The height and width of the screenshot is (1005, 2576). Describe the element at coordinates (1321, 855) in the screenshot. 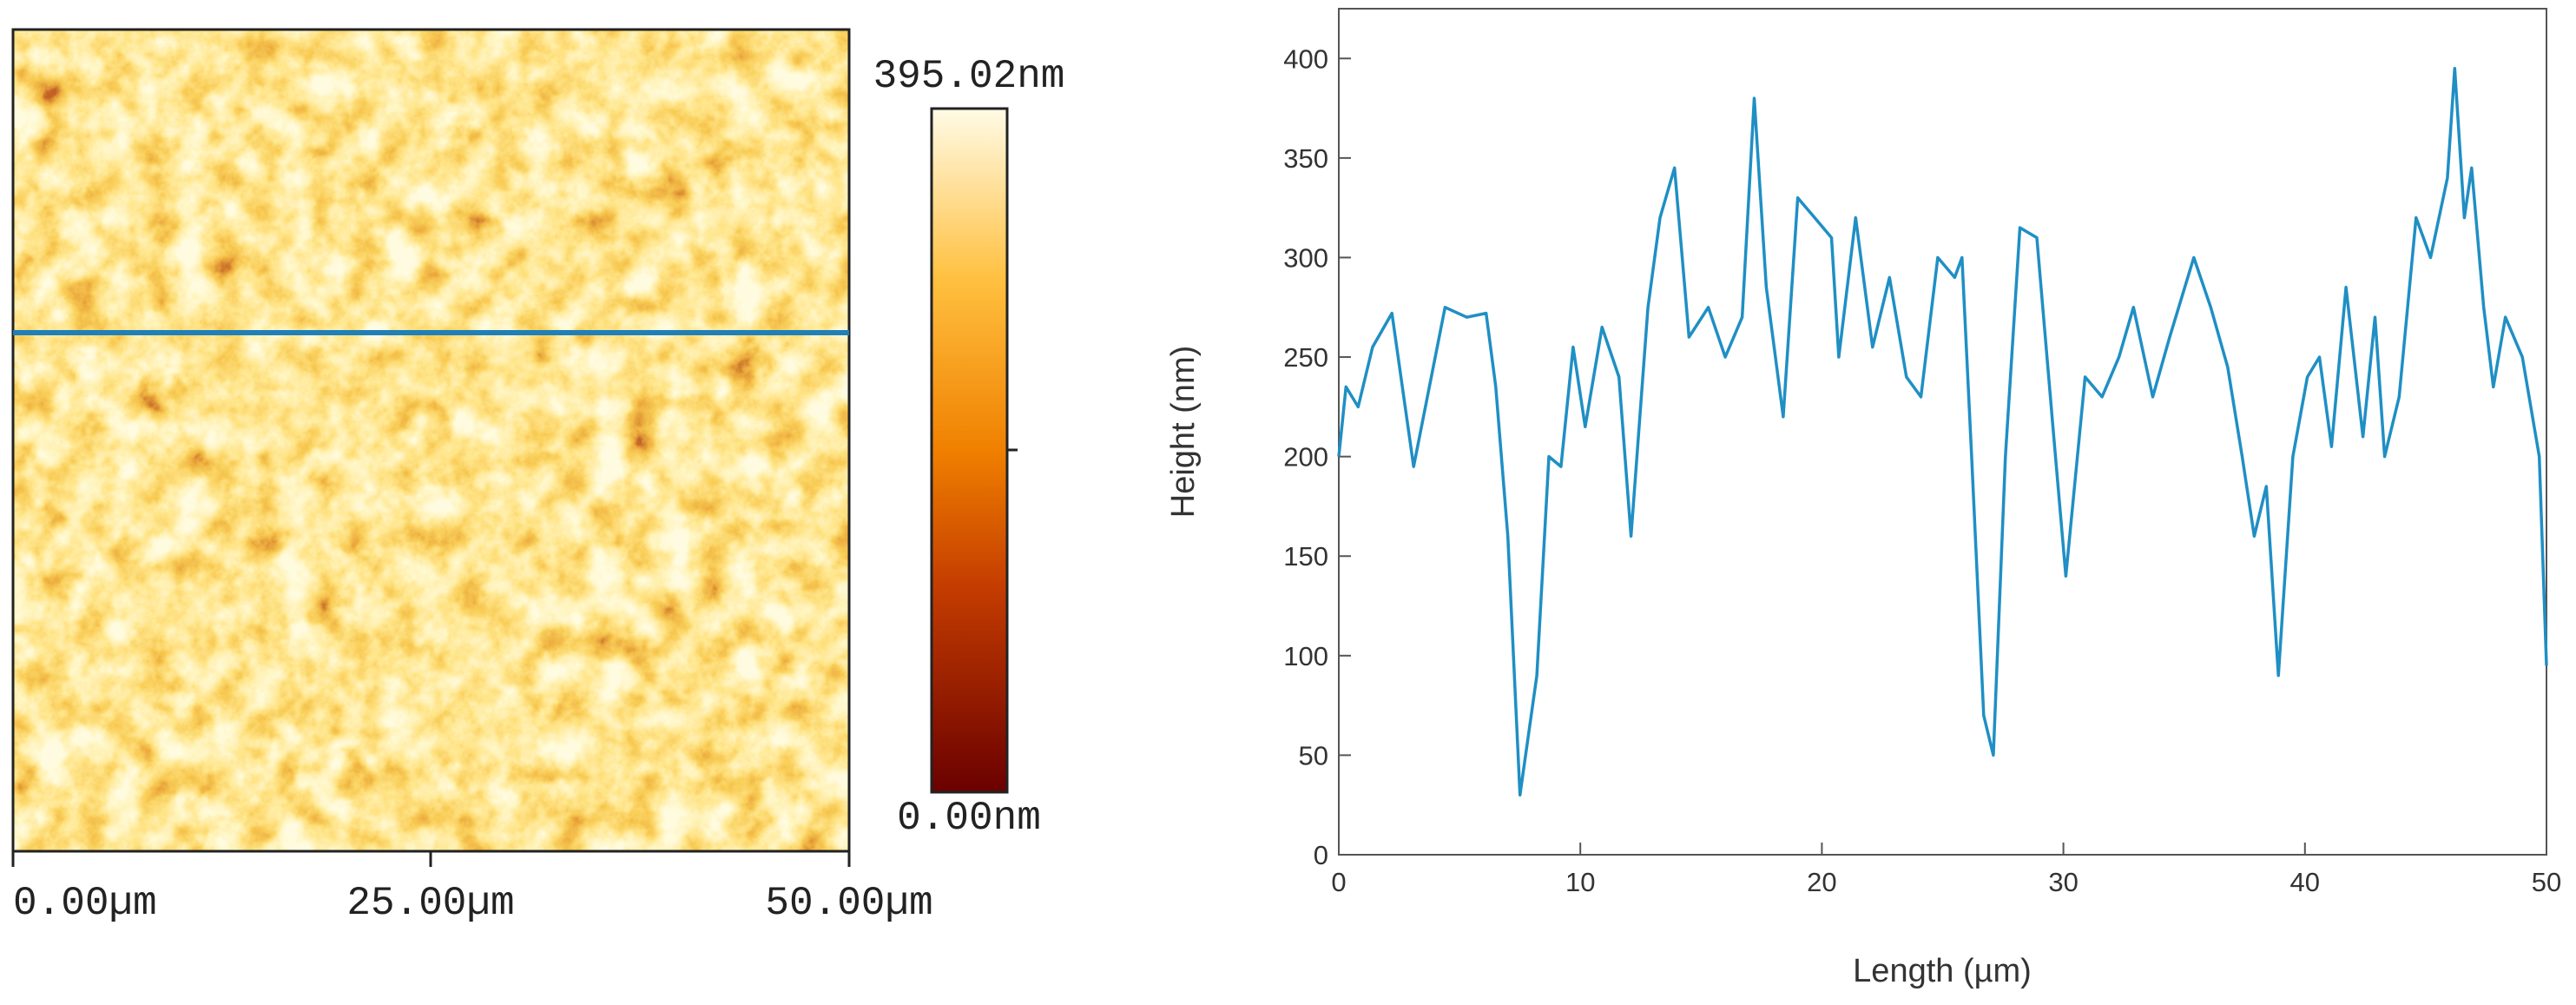

I see `y-tick-label: 0` at that location.